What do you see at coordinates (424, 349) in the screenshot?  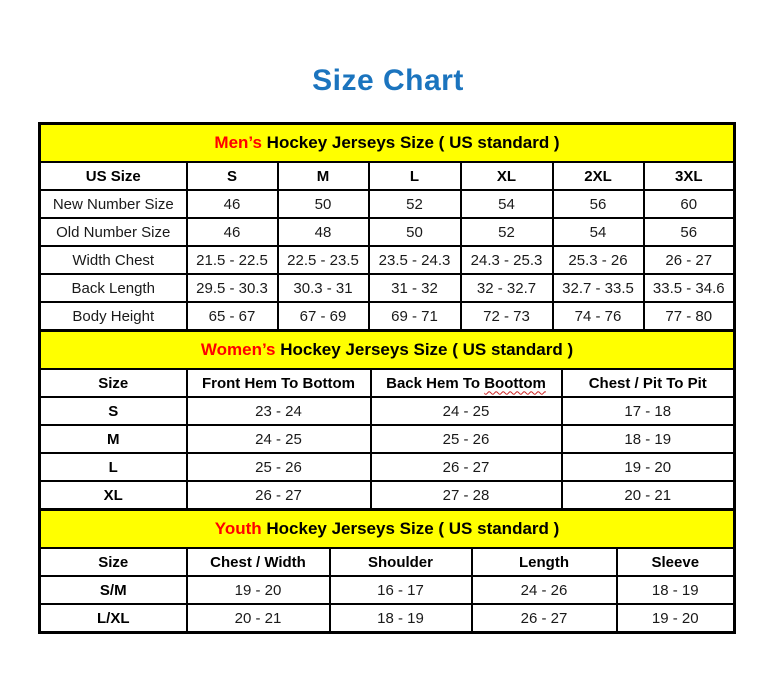 I see `womens-title-text: Hockey Jerseys Size ( US standard )` at bounding box center [424, 349].